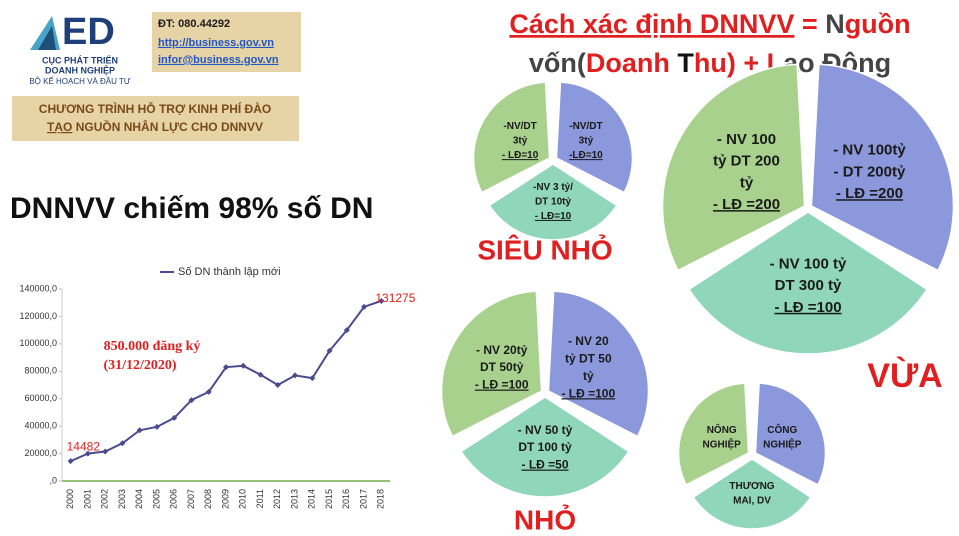 The image size is (959, 536). What do you see at coordinates (80, 59) in the screenshot?
I see `org-name: CỤC PHÁT TRIỂN` at bounding box center [80, 59].